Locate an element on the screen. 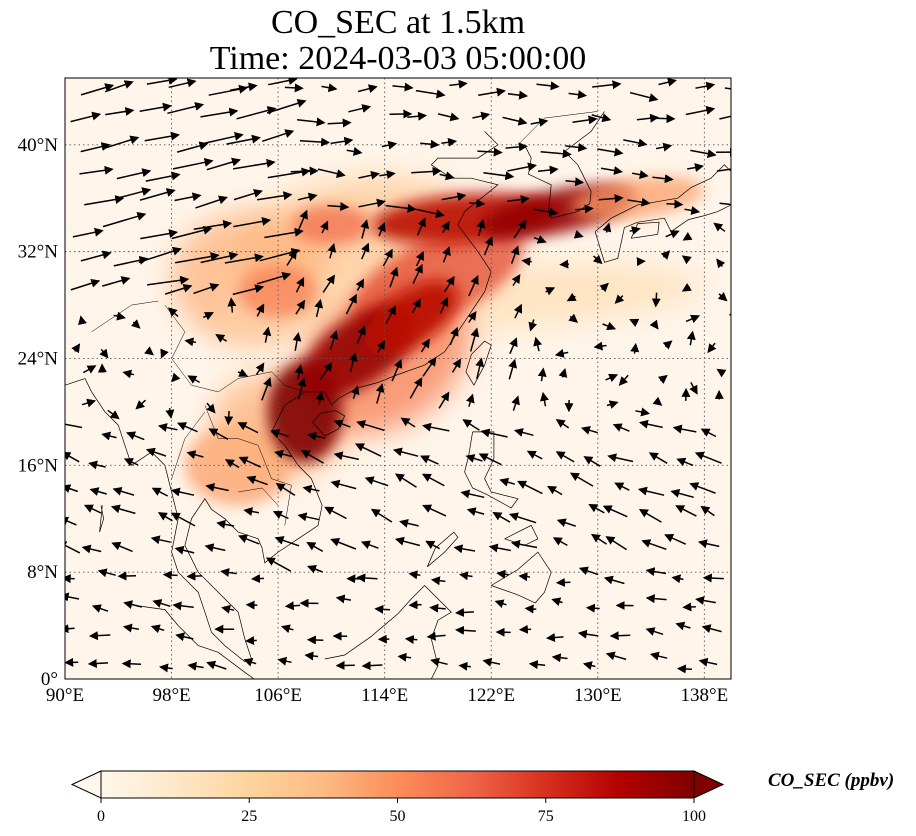  colorbar-gradient is located at coordinates (397, 784).